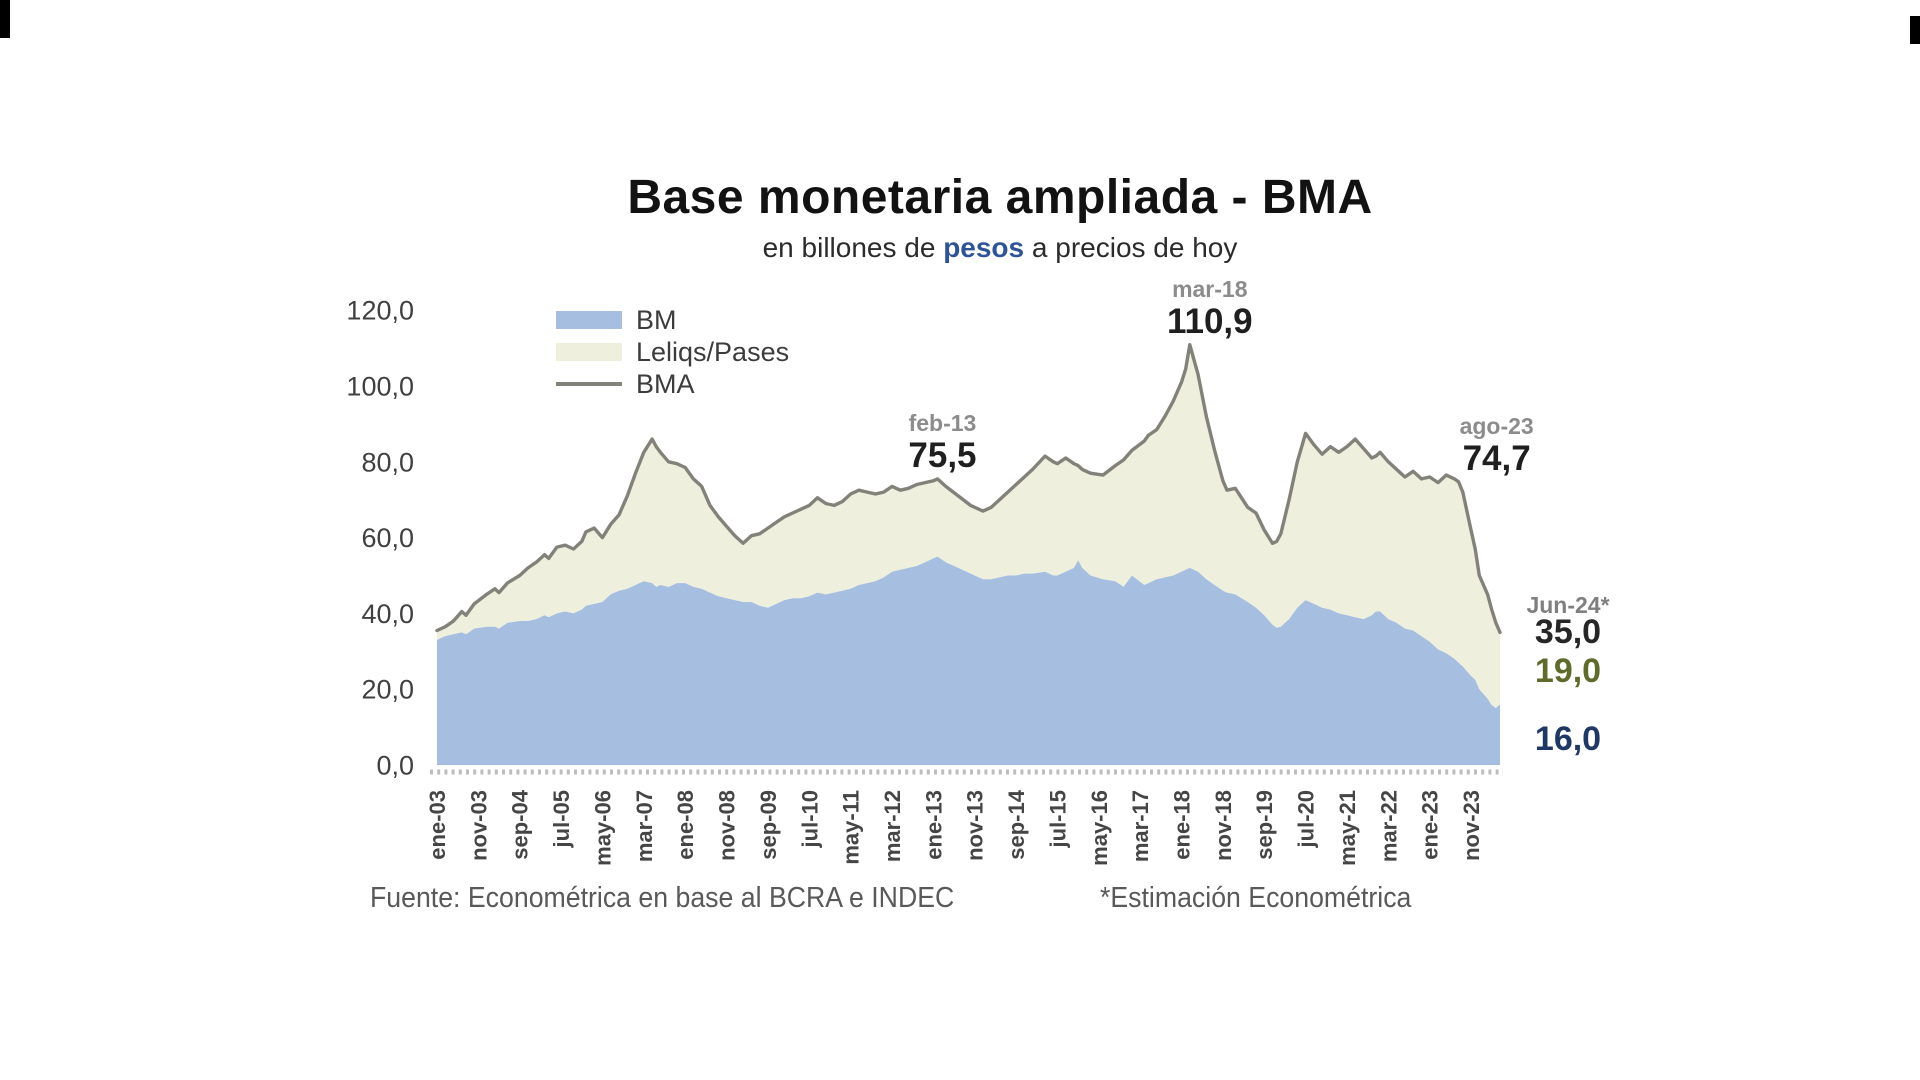 This screenshot has height=1080, width=1920. I want to click on x-axis-tick-label: nov-08, so click(727, 825).